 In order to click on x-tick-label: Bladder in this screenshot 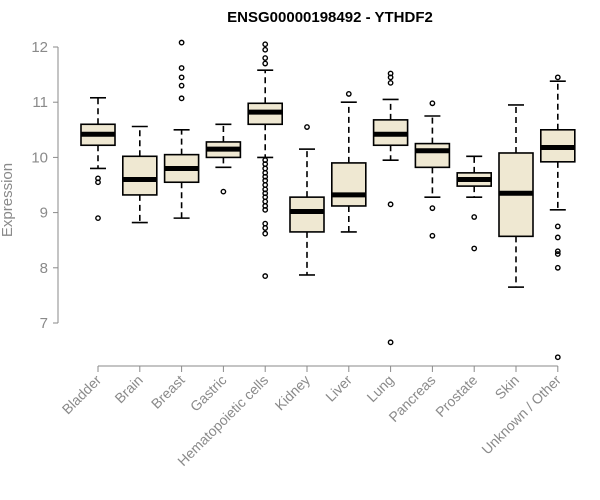, I will do `click(82, 395)`.